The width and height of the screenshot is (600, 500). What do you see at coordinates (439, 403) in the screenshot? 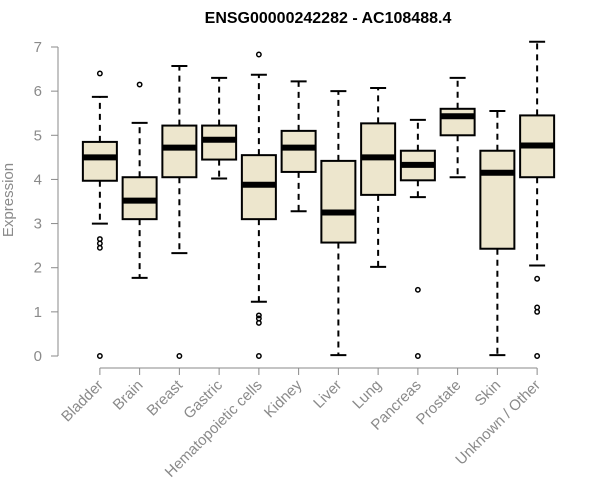
I see `x-tick-label: Prostate` at bounding box center [439, 403].